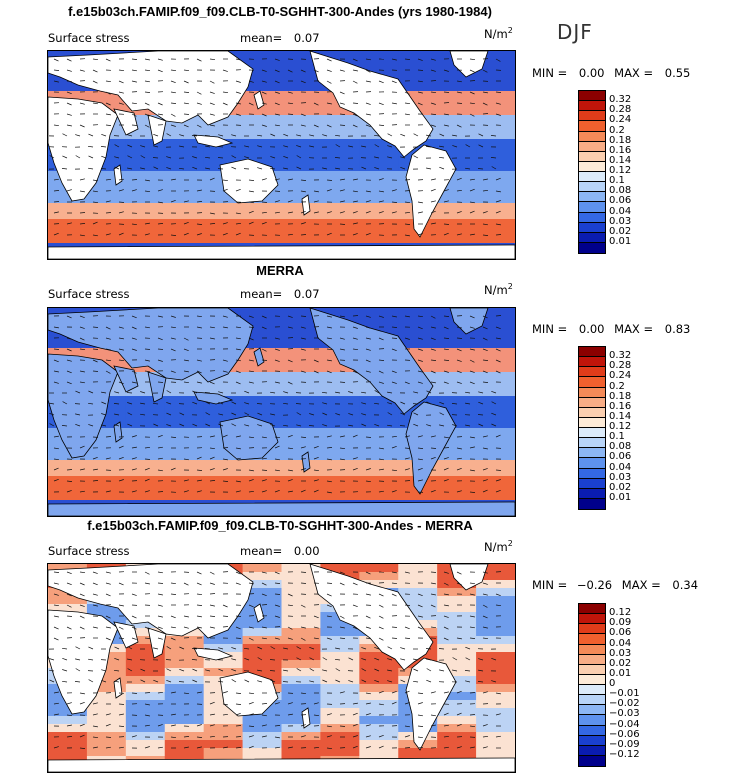 This screenshot has width=733, height=777. Describe the element at coordinates (685, 585) in the screenshot. I see `panel-3-max-value: 0.34` at that location.